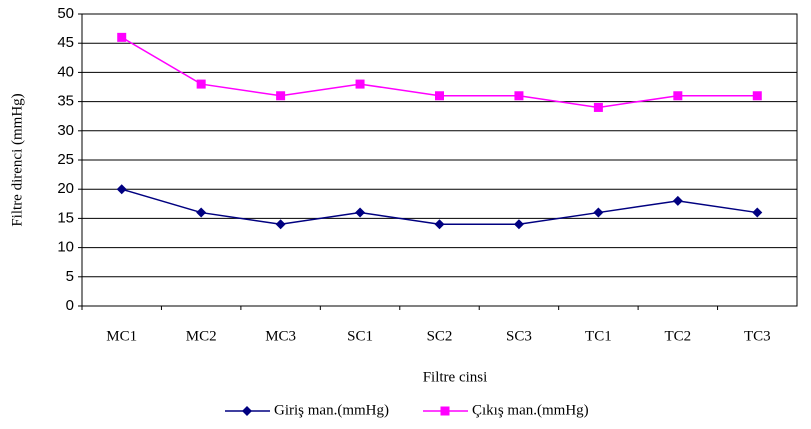 This screenshot has width=811, height=429. Describe the element at coordinates (65, 159) in the screenshot. I see `y-tick-label: 25` at that location.